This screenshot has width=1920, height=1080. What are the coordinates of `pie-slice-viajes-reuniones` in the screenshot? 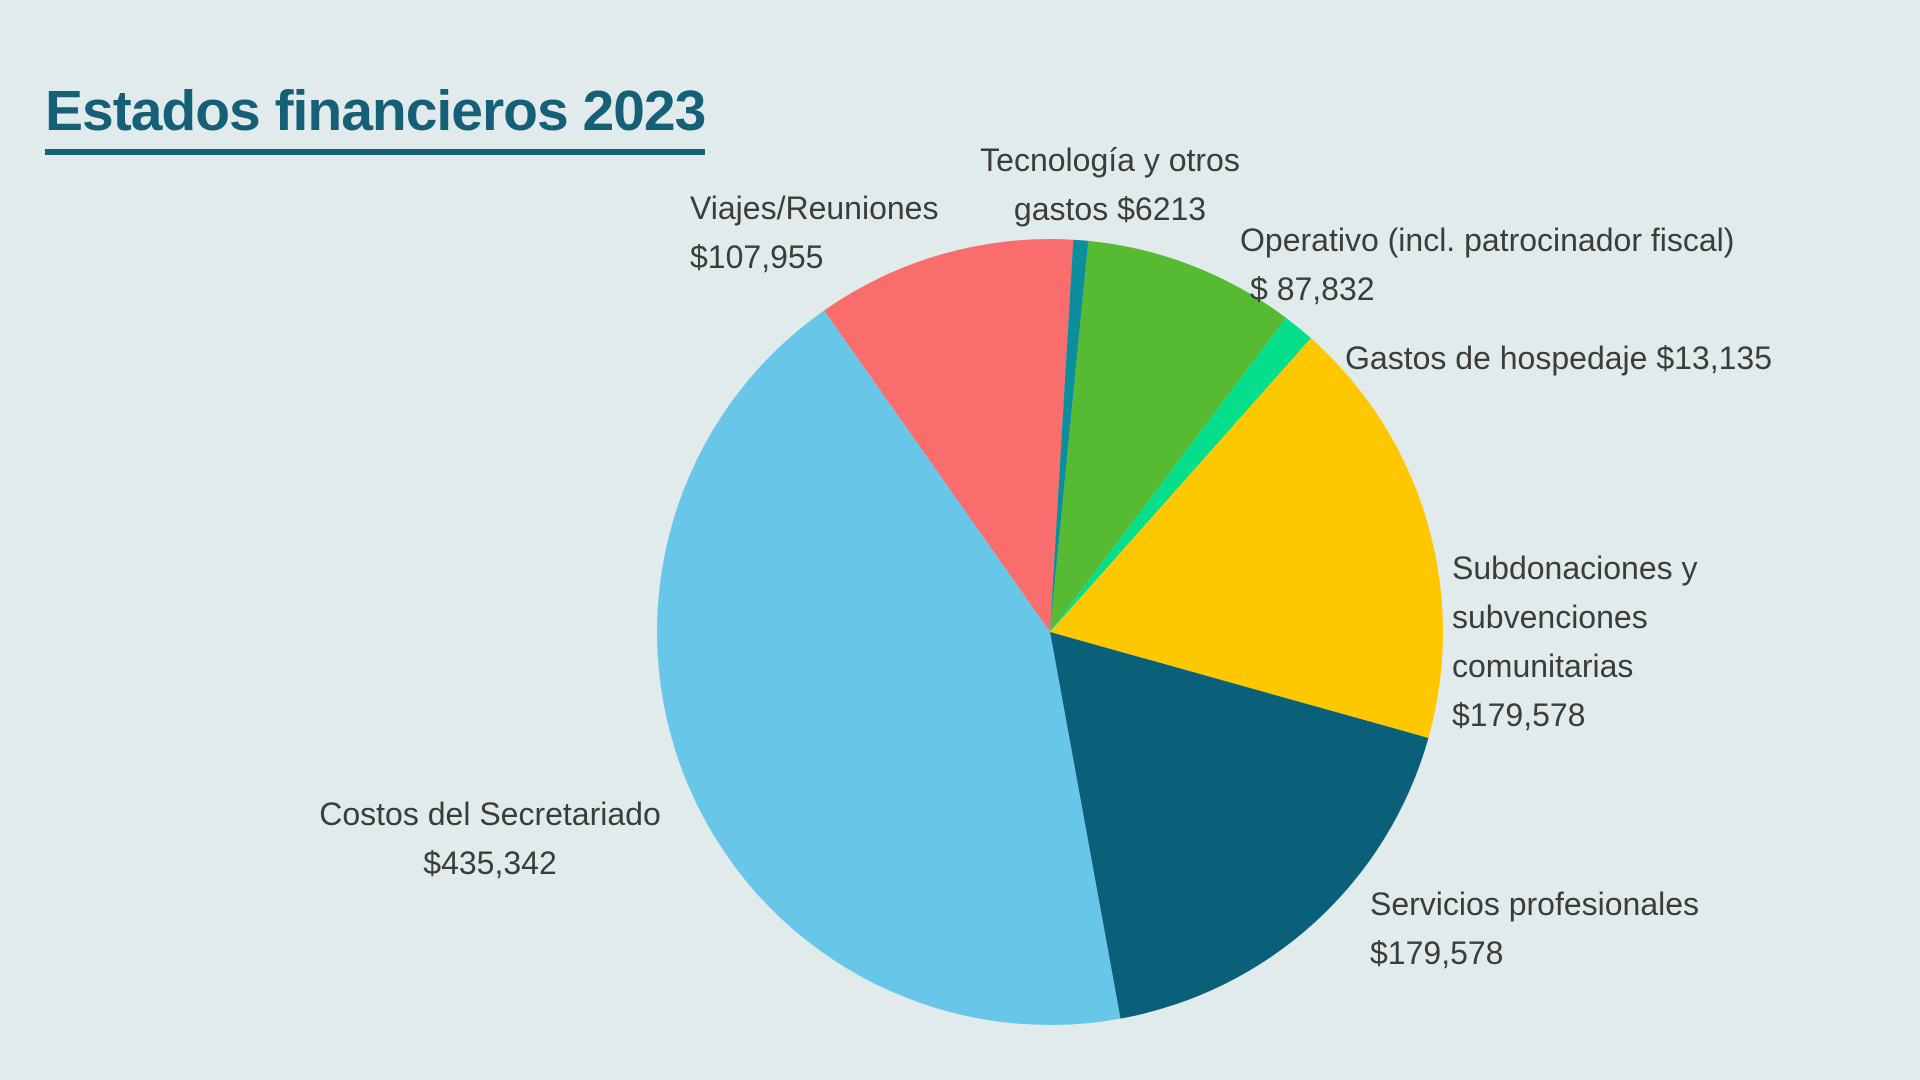 It's located at (949, 436).